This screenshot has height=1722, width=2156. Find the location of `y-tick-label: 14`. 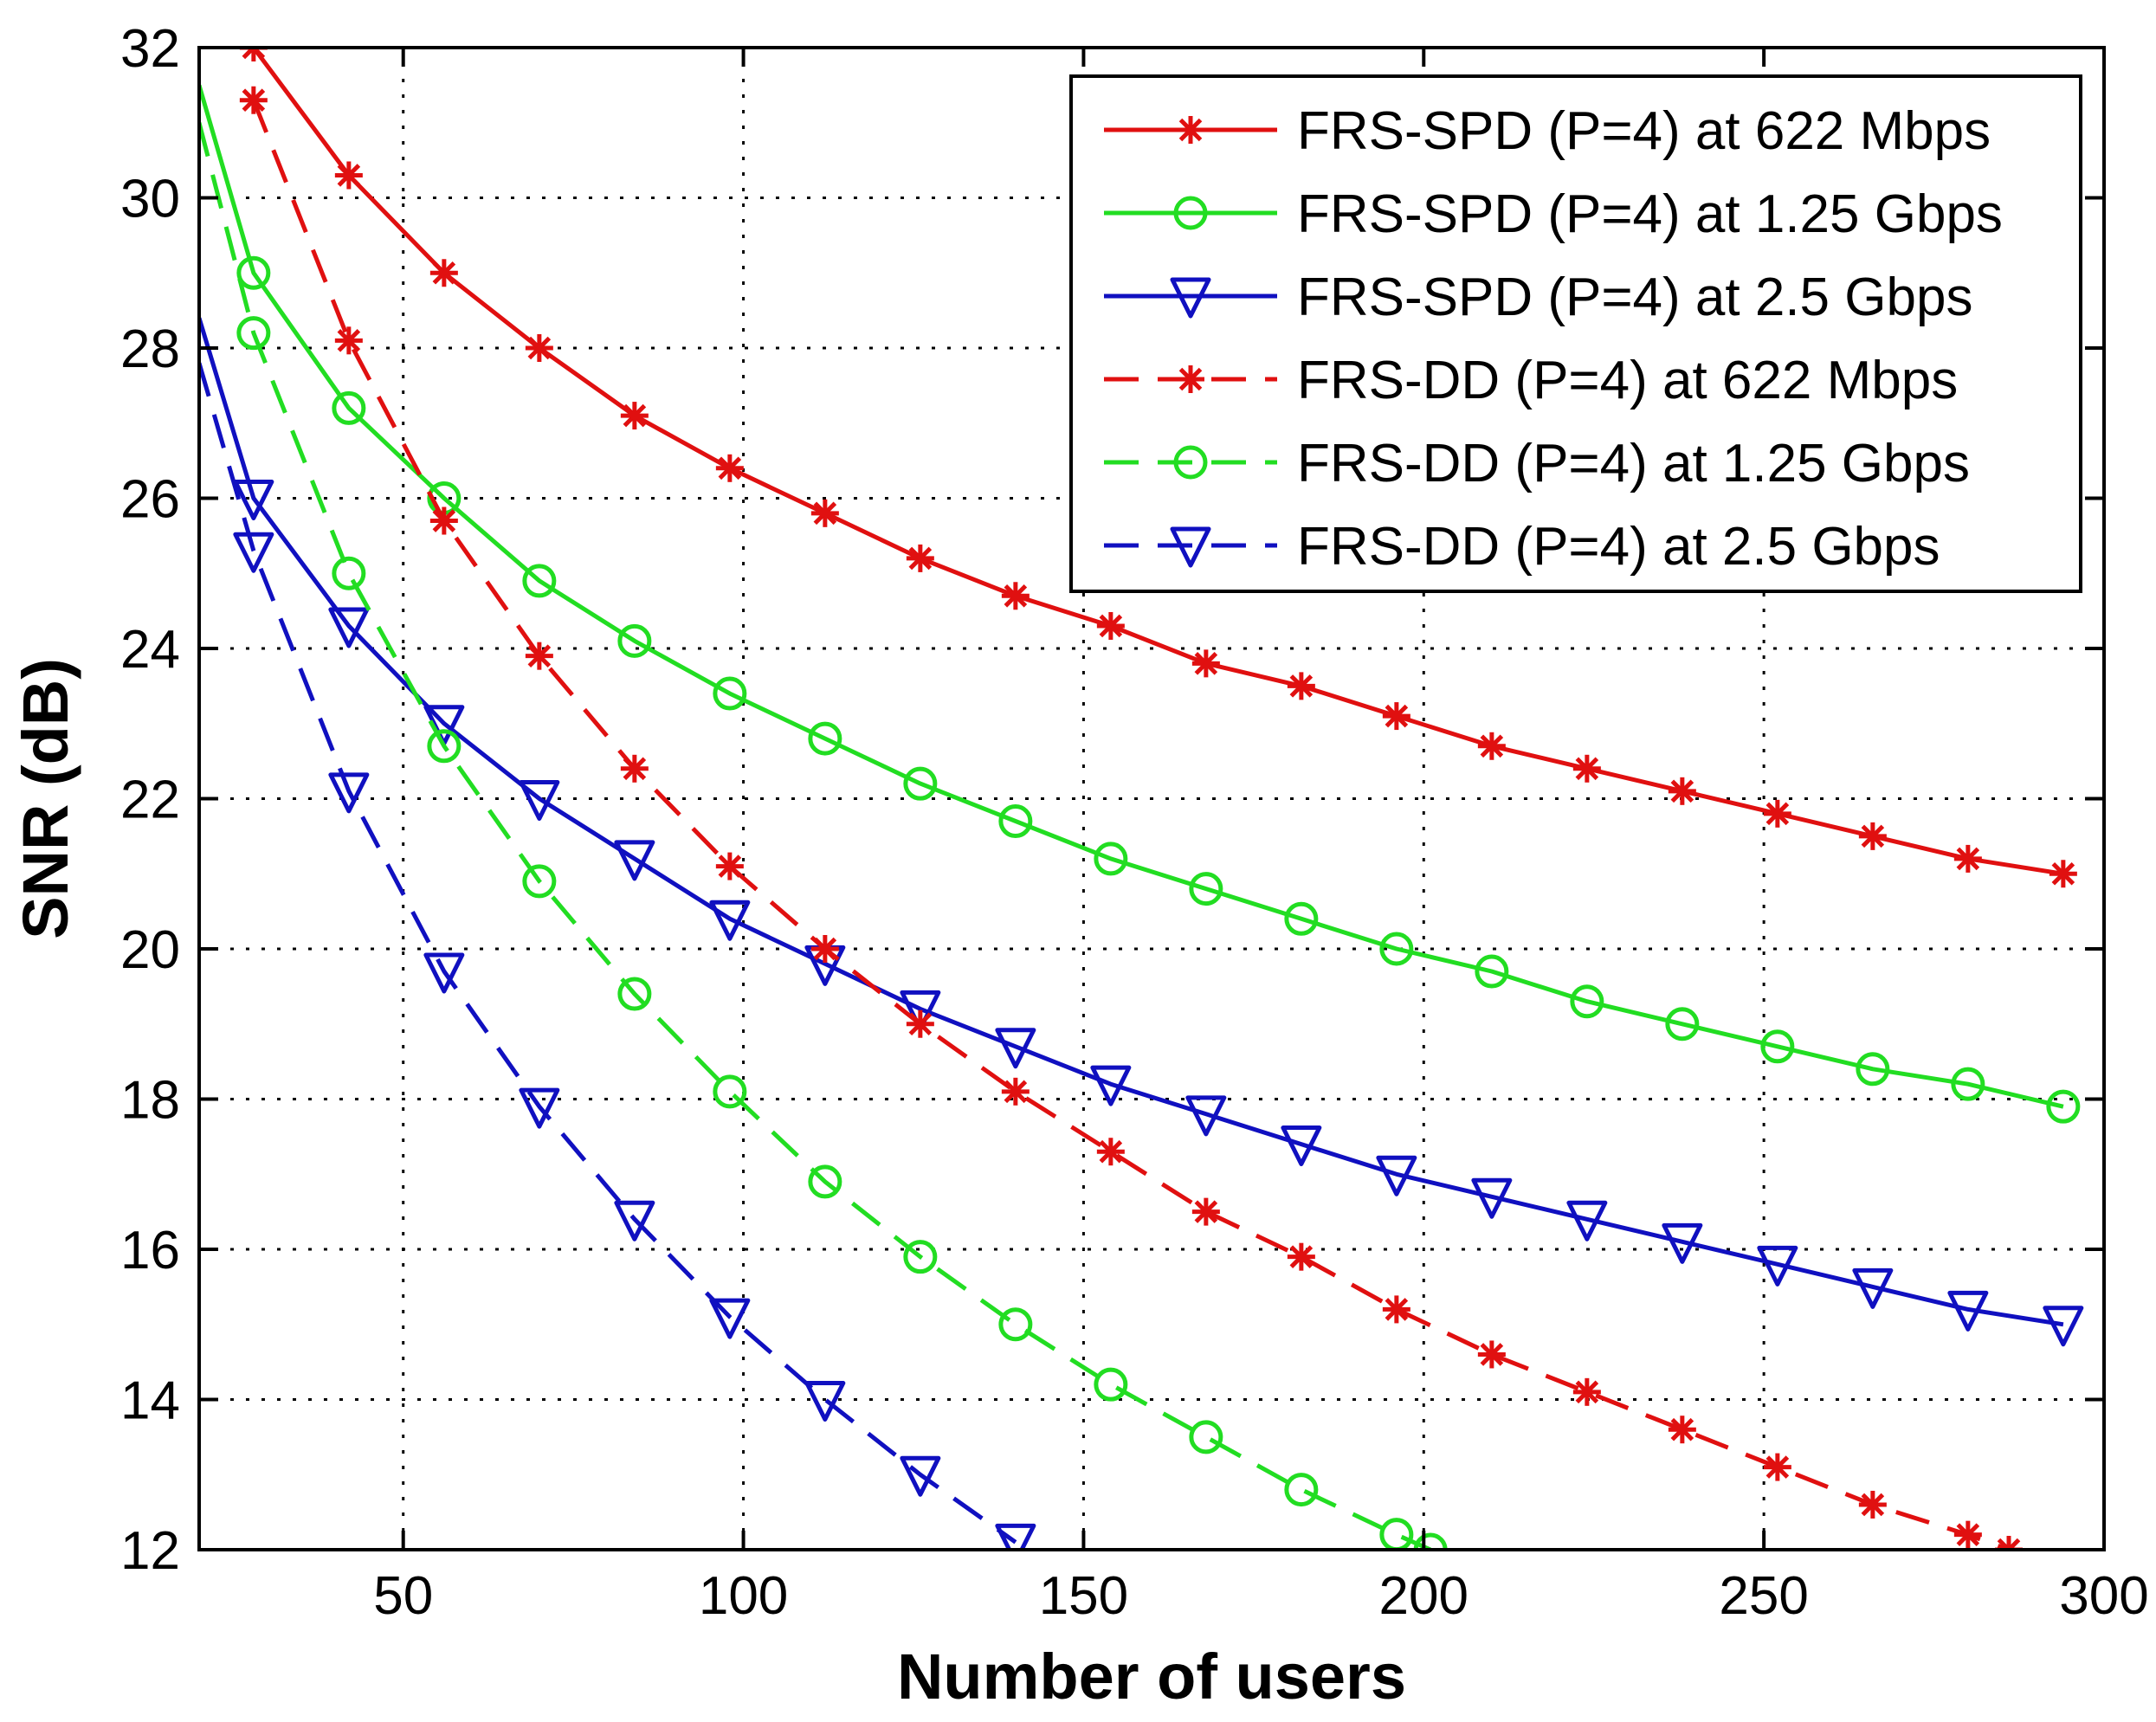

y-tick-label: 14 is located at coordinates (150, 1401).